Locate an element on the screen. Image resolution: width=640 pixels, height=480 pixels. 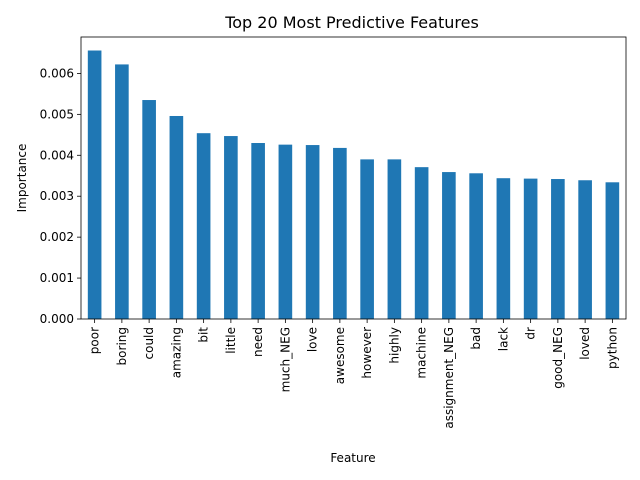
x-tick-label: much_NEG is located at coordinates (285, 359).